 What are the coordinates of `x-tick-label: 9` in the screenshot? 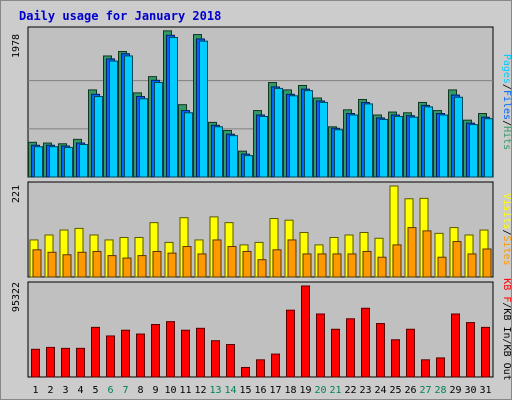 It's located at (155, 390).